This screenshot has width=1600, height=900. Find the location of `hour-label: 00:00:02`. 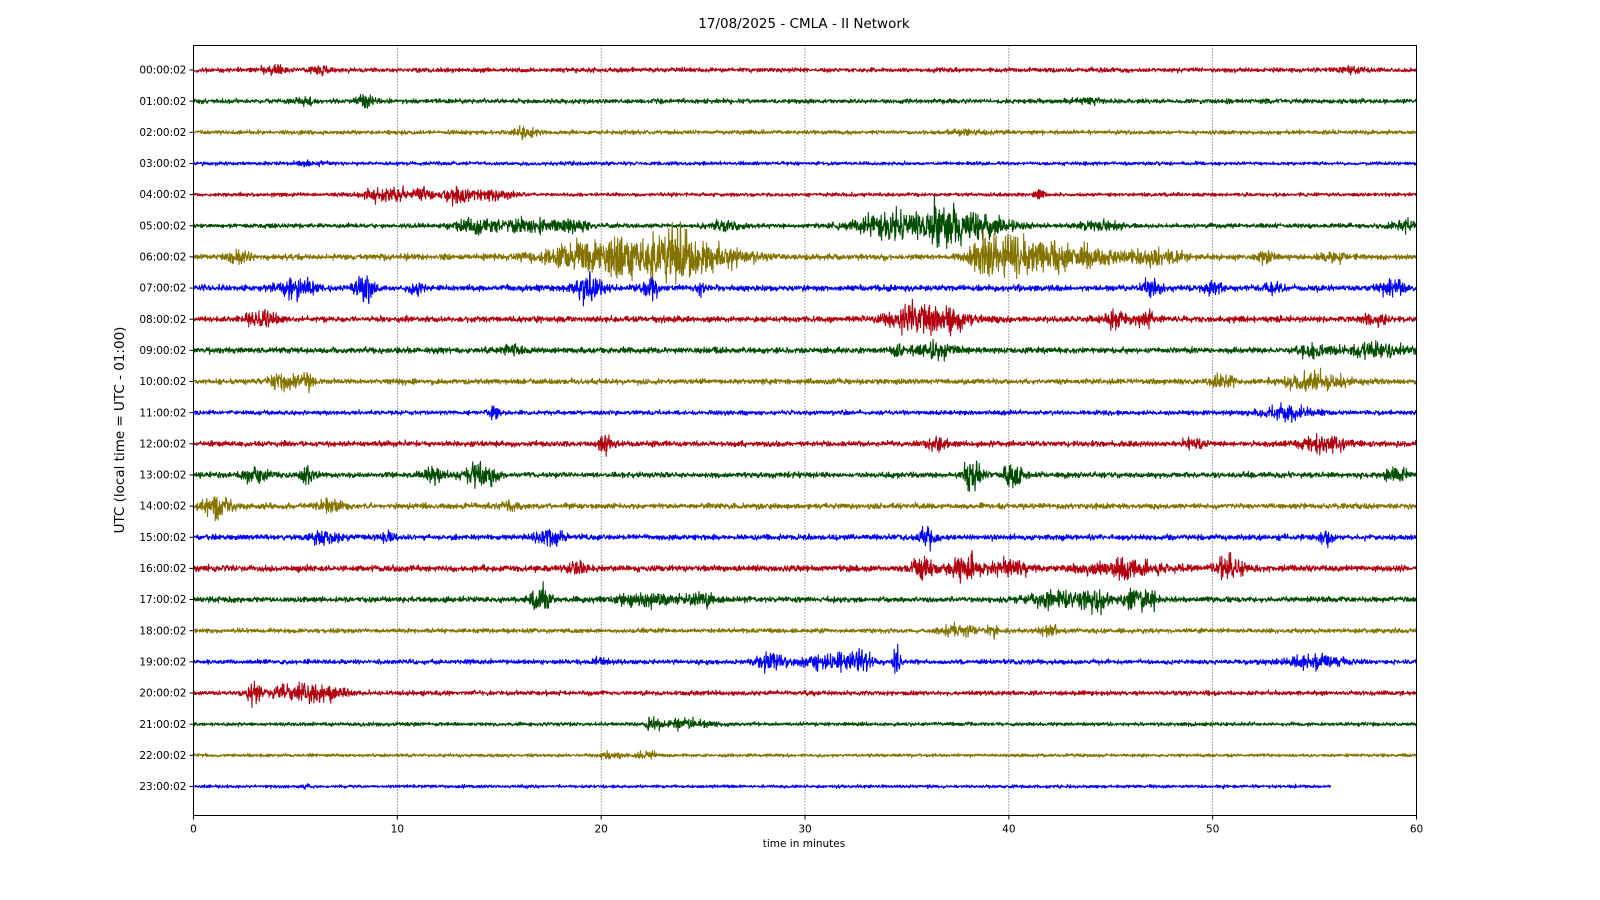

hour-label: 00:00:02 is located at coordinates (162, 71).